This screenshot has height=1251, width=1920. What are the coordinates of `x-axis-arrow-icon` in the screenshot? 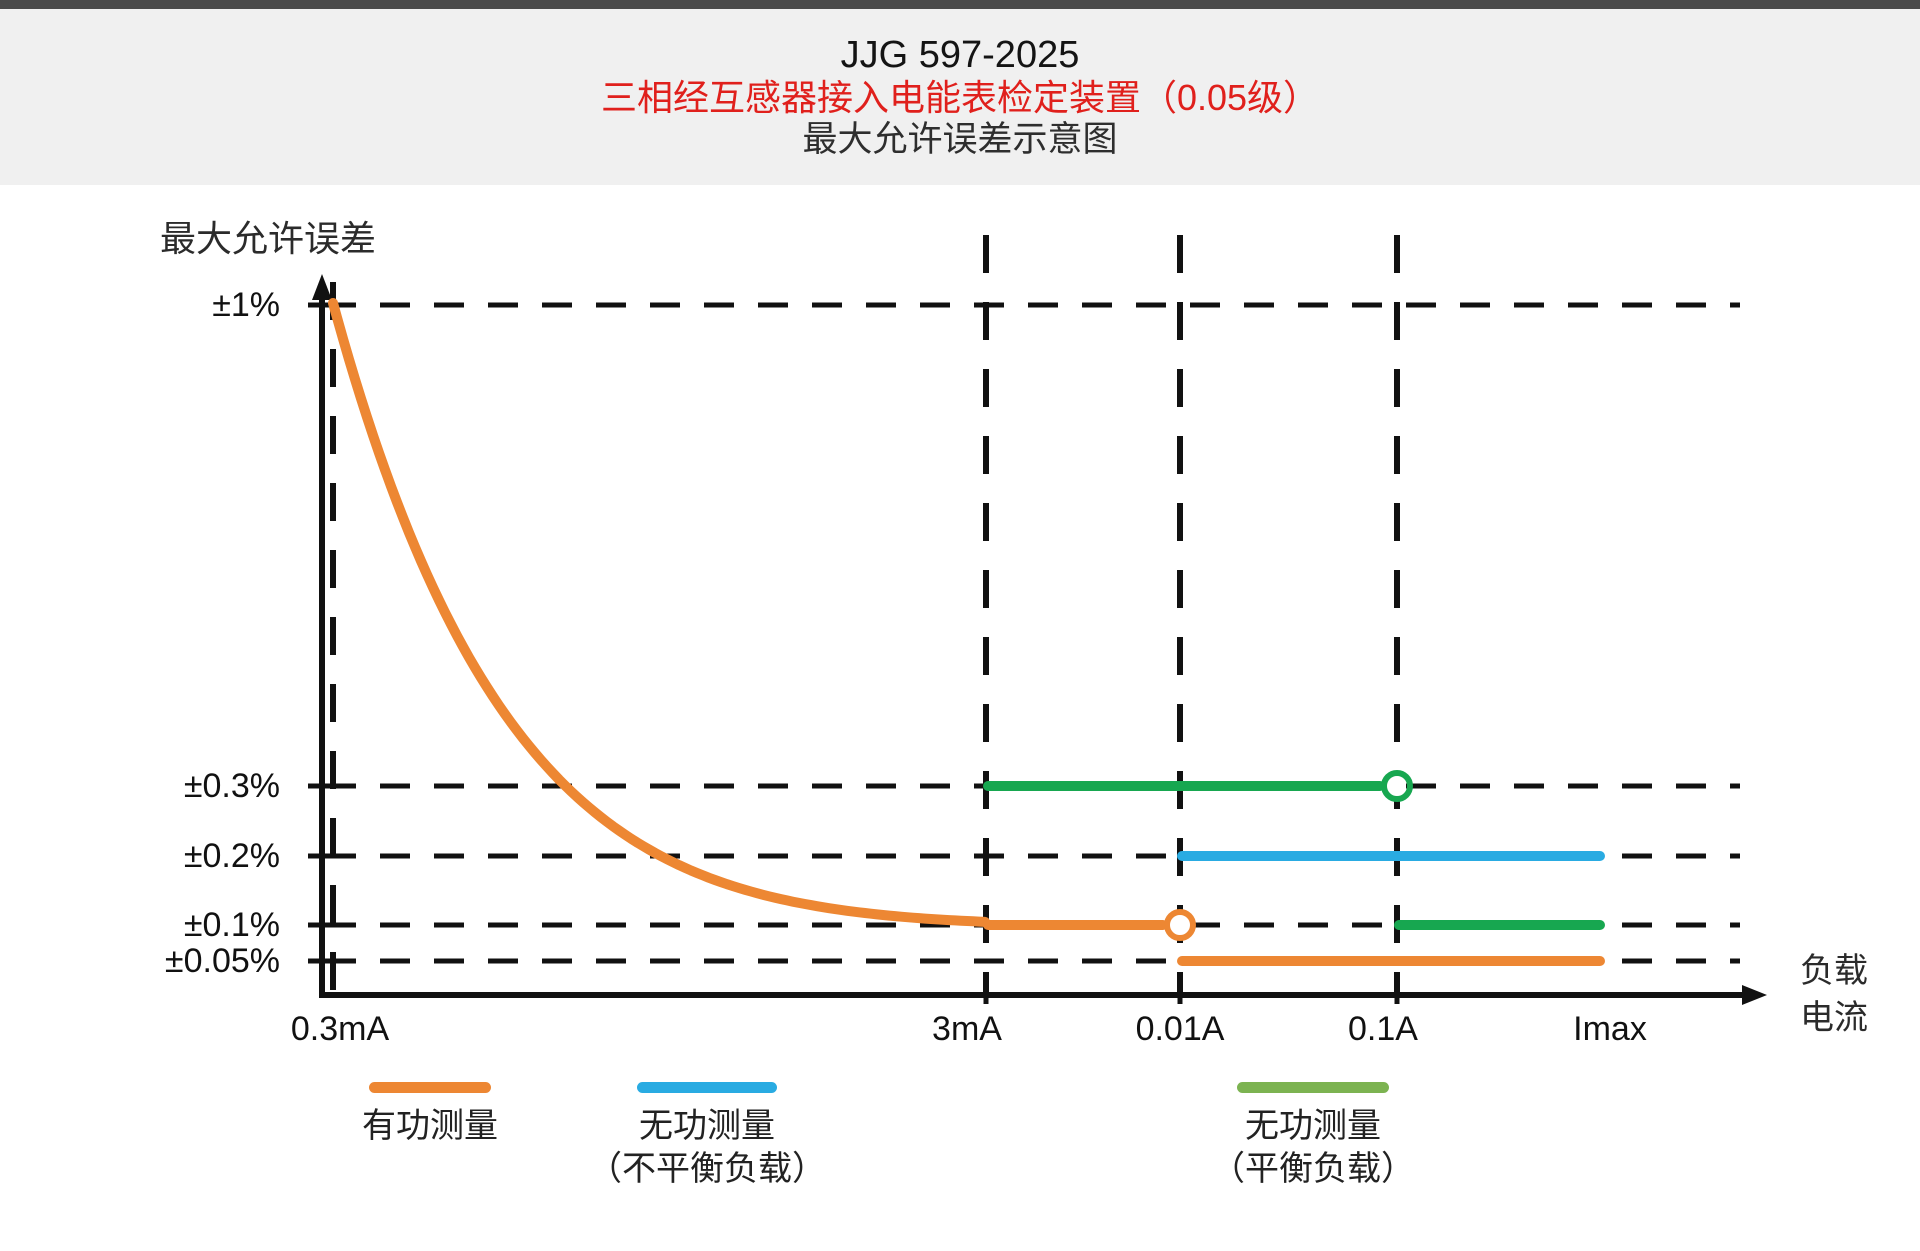 It's located at (1754, 995).